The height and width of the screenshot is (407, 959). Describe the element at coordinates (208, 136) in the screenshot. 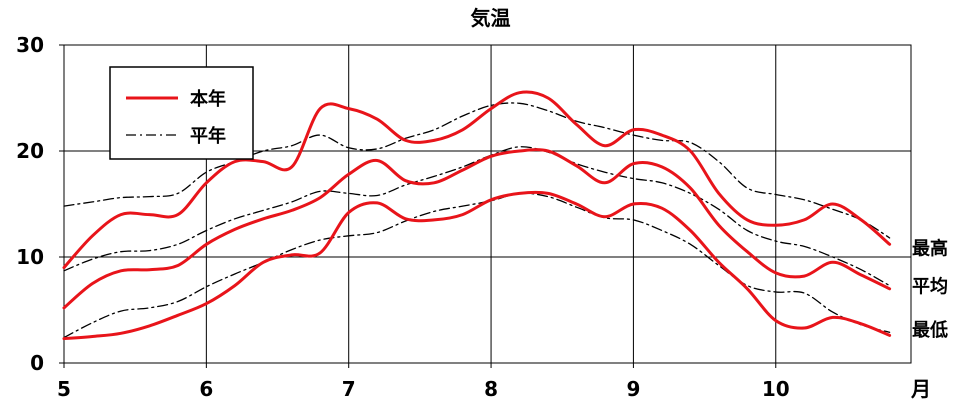

I see `legend-label-normal-year: 平年` at that location.